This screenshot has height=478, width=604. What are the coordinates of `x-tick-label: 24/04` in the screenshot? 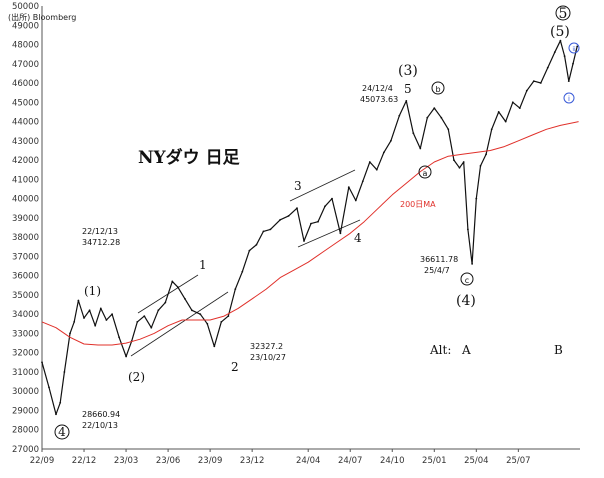 It's located at (308, 461).